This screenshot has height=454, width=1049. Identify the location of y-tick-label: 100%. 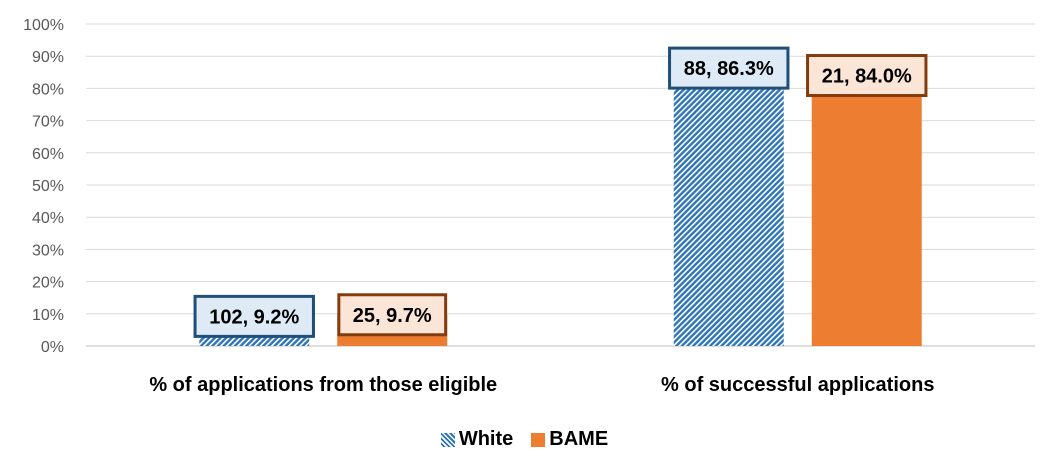
(43, 25).